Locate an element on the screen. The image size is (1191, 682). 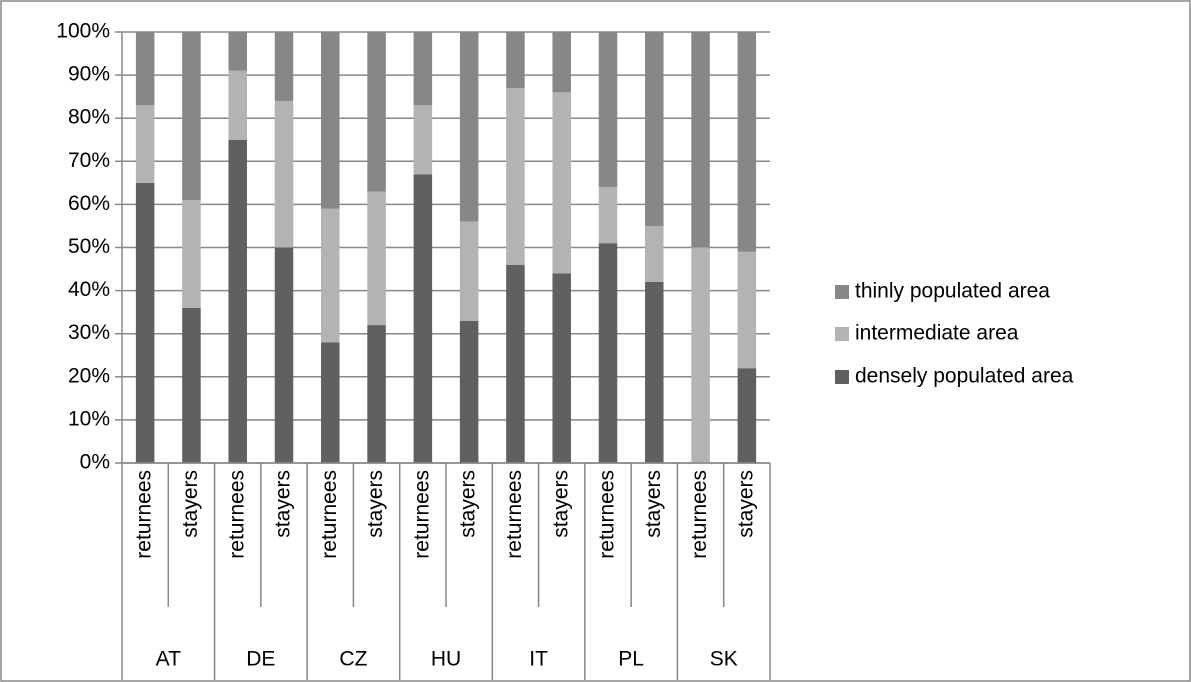
group-label: HU is located at coordinates (446, 659).